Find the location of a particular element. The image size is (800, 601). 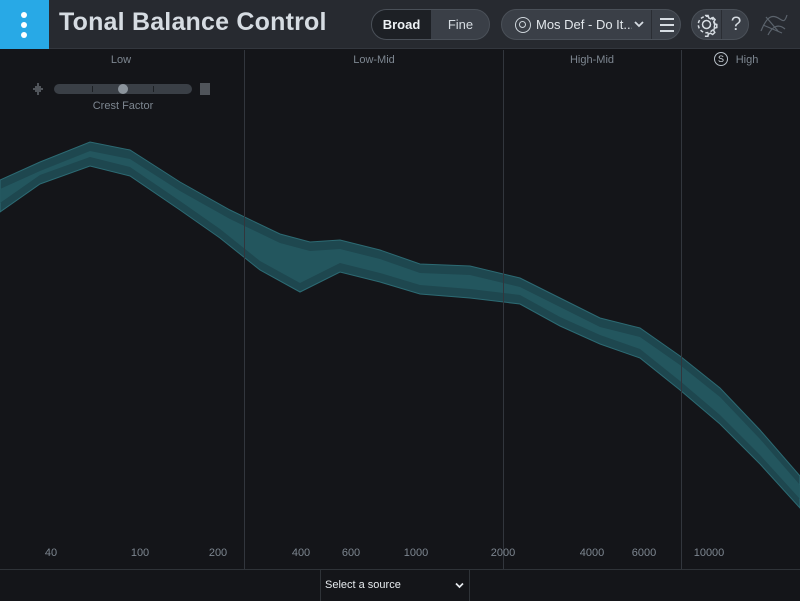

broad-button: Broad is located at coordinates (401, 24).